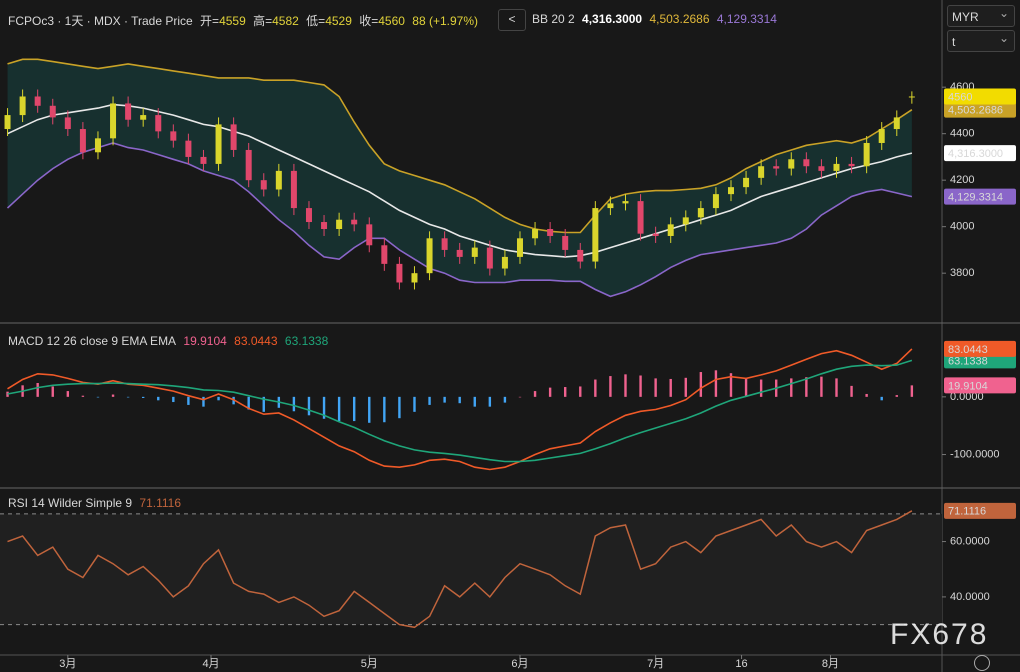  What do you see at coordinates (70, 503) in the screenshot?
I see `rsi-title: RSI 14 Wilder Simple 9` at bounding box center [70, 503].